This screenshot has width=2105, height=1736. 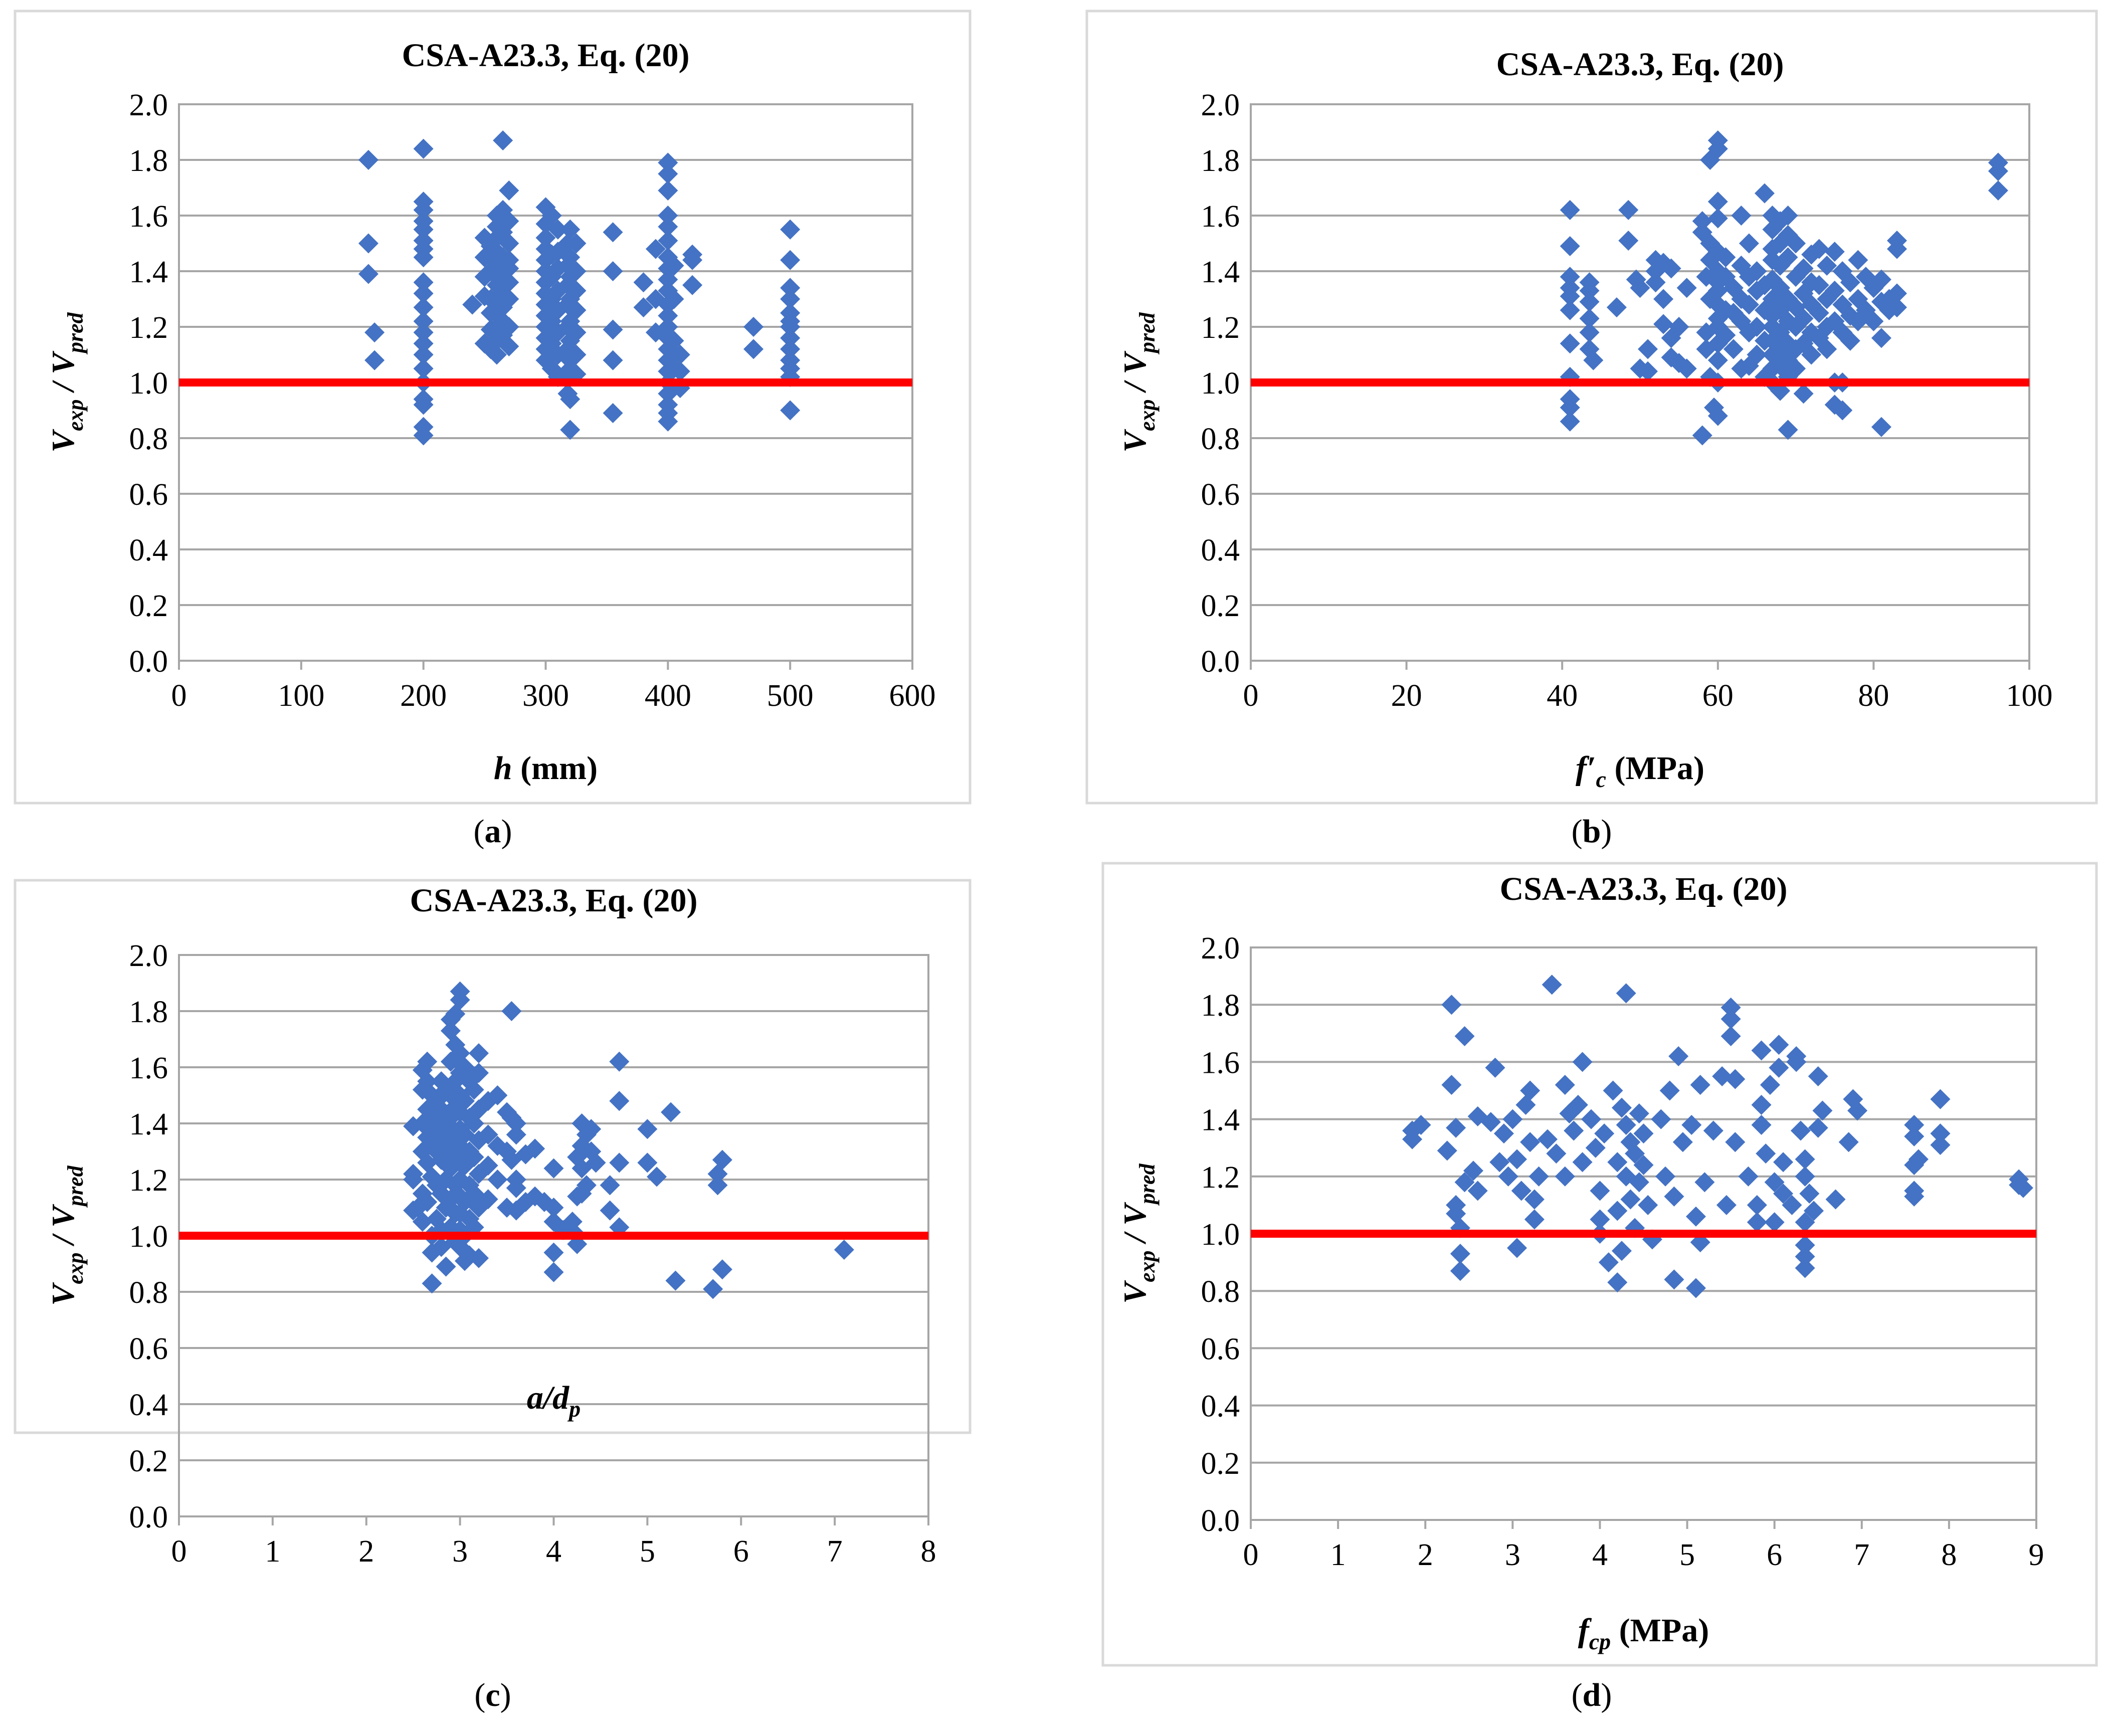 What do you see at coordinates (75, 333) in the screenshot?
I see `y-axis-label-sub2: pred` at bounding box center [75, 333].